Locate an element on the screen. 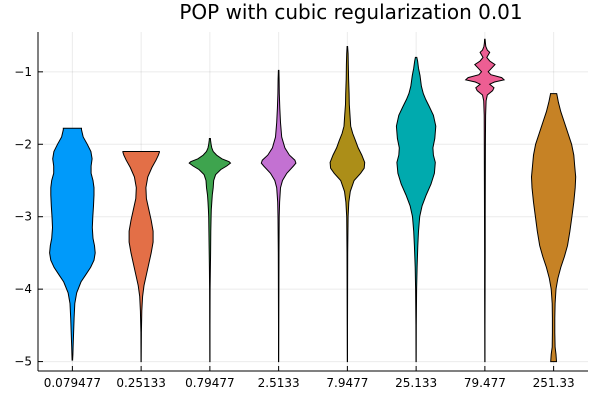 The image size is (600, 400). x-tick-label: 79.477 is located at coordinates (485, 383).